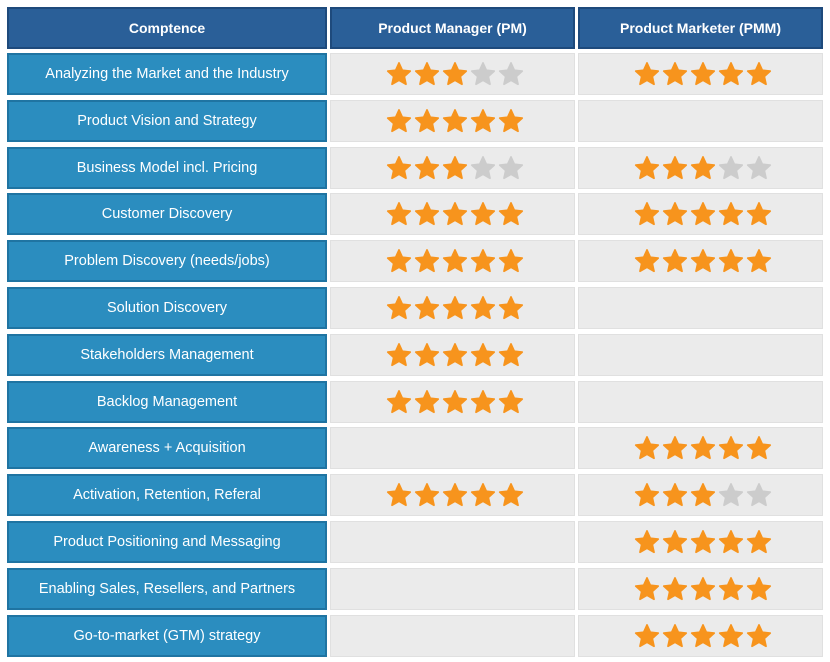 This screenshot has width=830, height=662. I want to click on competence-label: Awareness + Acquisition, so click(167, 448).